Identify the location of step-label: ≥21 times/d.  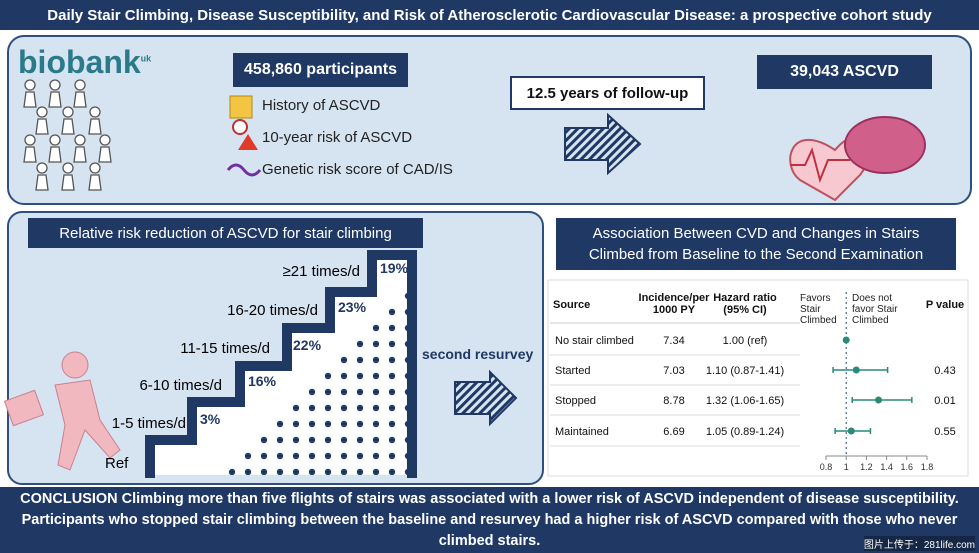
(321, 271).